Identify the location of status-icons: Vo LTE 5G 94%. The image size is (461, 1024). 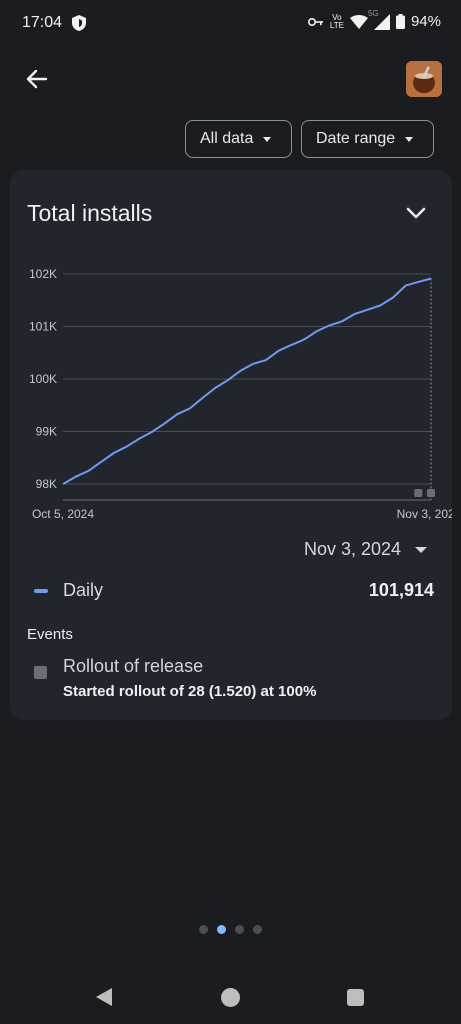
(374, 19).